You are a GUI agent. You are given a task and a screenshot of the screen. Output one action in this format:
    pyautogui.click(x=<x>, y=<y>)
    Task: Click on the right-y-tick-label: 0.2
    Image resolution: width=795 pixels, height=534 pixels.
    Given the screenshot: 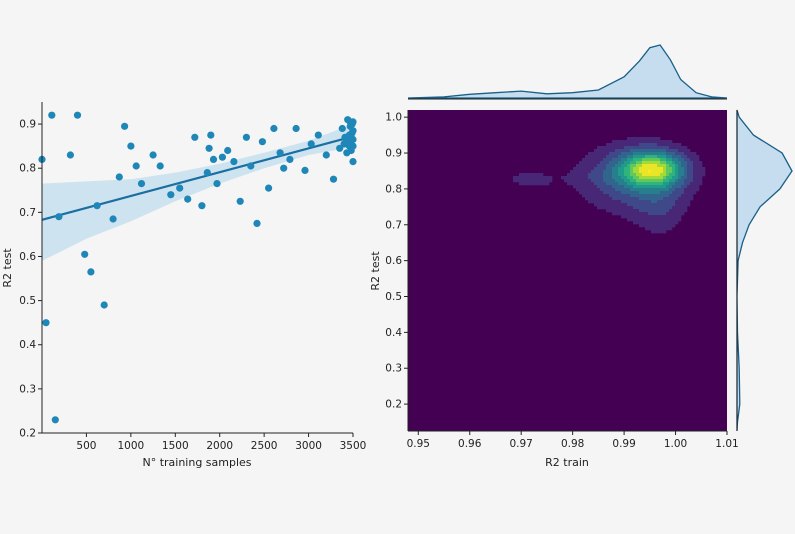 What is the action you would take?
    pyautogui.click(x=393, y=405)
    